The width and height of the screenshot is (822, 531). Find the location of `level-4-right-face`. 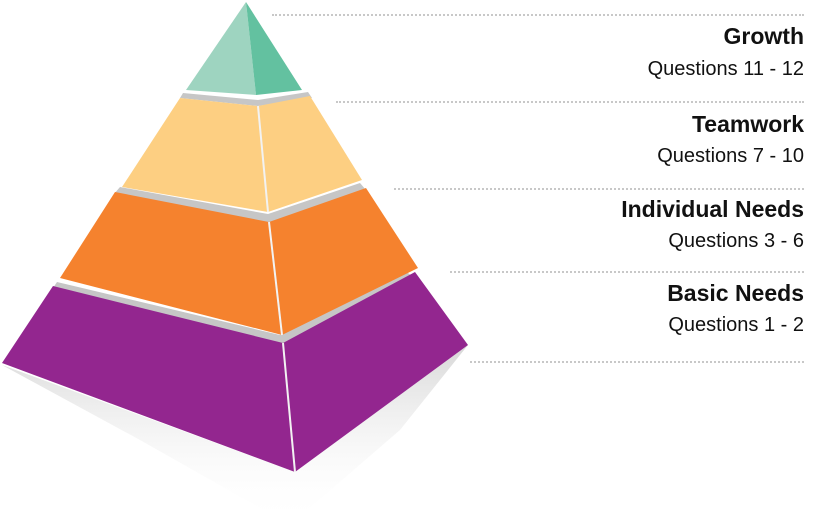

level-4-right-face is located at coordinates (375, 372).